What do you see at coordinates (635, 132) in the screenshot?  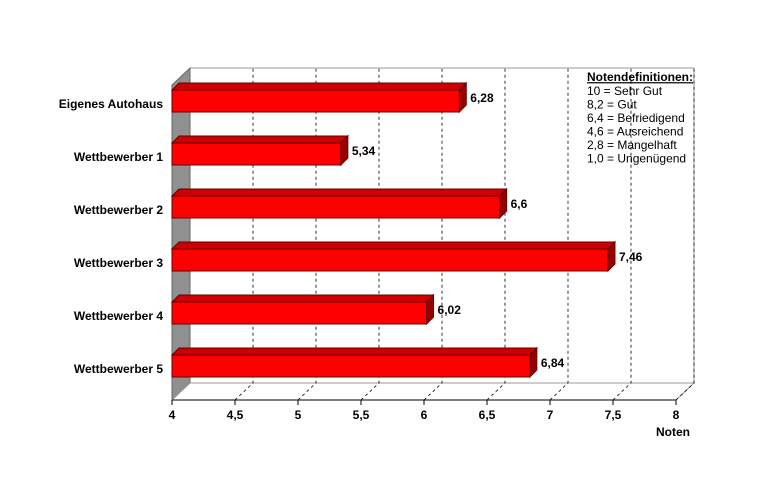 I see `annotation-line: 4,6 = Ausreichend` at bounding box center [635, 132].